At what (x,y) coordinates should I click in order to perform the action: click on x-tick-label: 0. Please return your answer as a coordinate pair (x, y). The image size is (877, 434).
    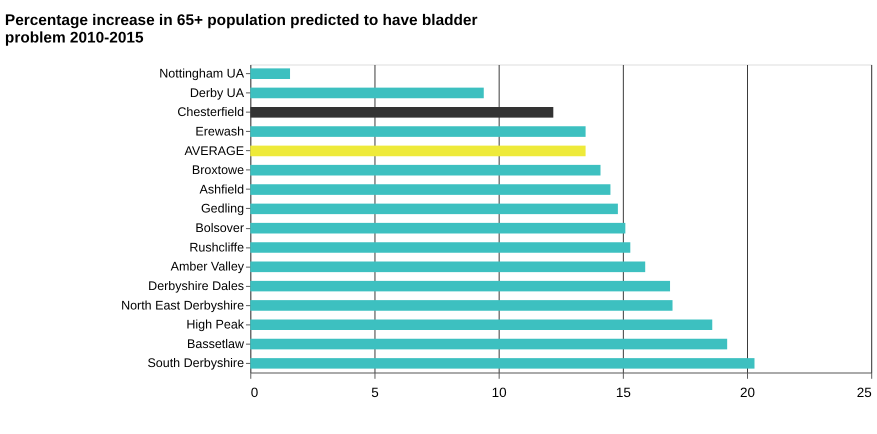
    Looking at the image, I should click on (254, 392).